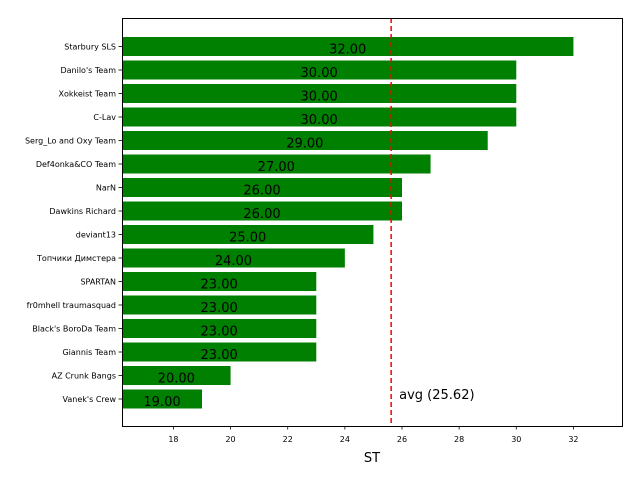 This screenshot has height=480, width=640. I want to click on average-label: avg (25.62), so click(436, 395).